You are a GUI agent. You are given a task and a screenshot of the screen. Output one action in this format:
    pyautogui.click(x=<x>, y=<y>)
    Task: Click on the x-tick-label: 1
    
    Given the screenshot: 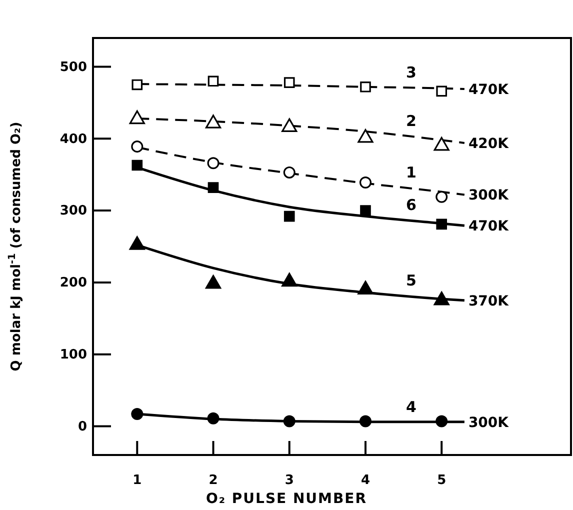 What is the action you would take?
    pyautogui.click(x=137, y=480)
    